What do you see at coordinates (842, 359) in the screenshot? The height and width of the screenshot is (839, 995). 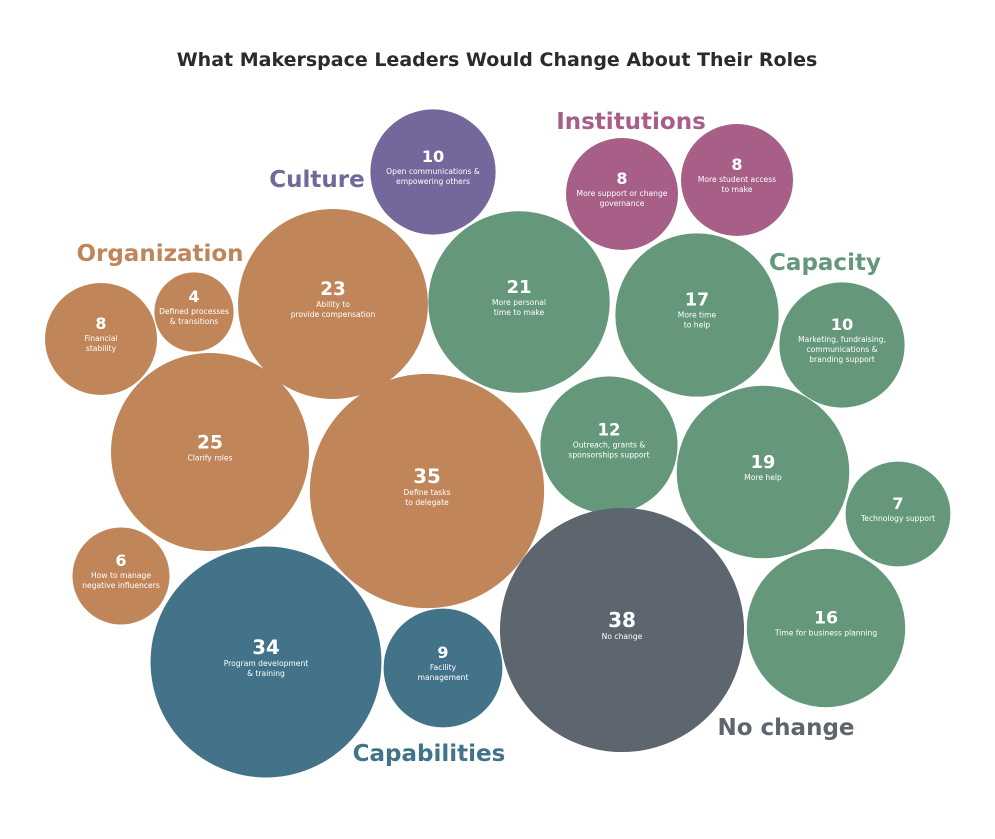 I see `bubble-label: branding support` at bounding box center [842, 359].